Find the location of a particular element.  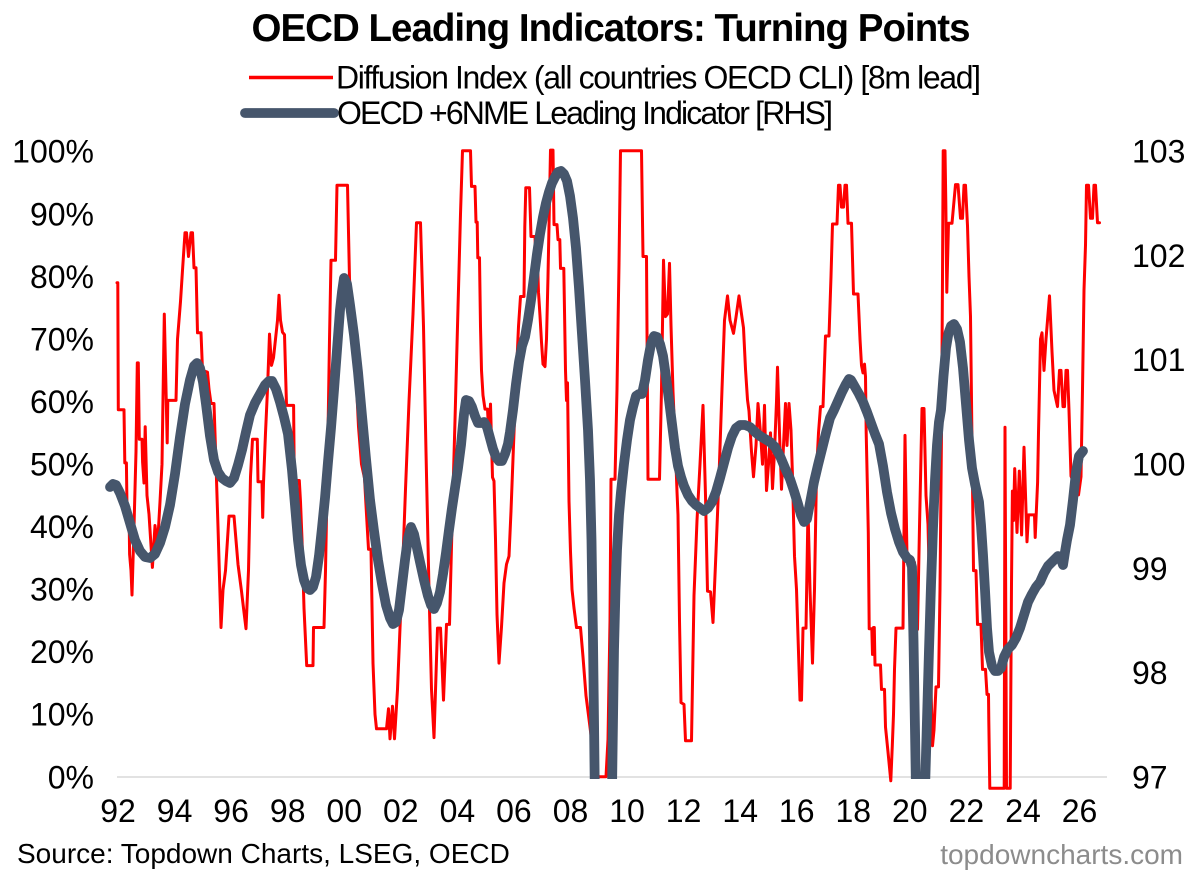

svg-text: 24 is located at coordinates (1023, 811).